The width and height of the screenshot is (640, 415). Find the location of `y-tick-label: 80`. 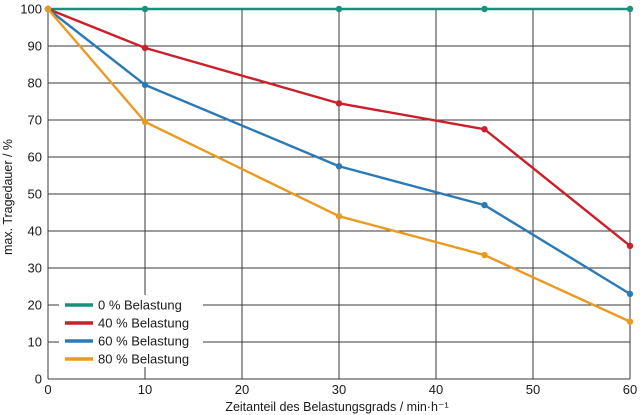

y-tick-label: 80 is located at coordinates (35, 83).